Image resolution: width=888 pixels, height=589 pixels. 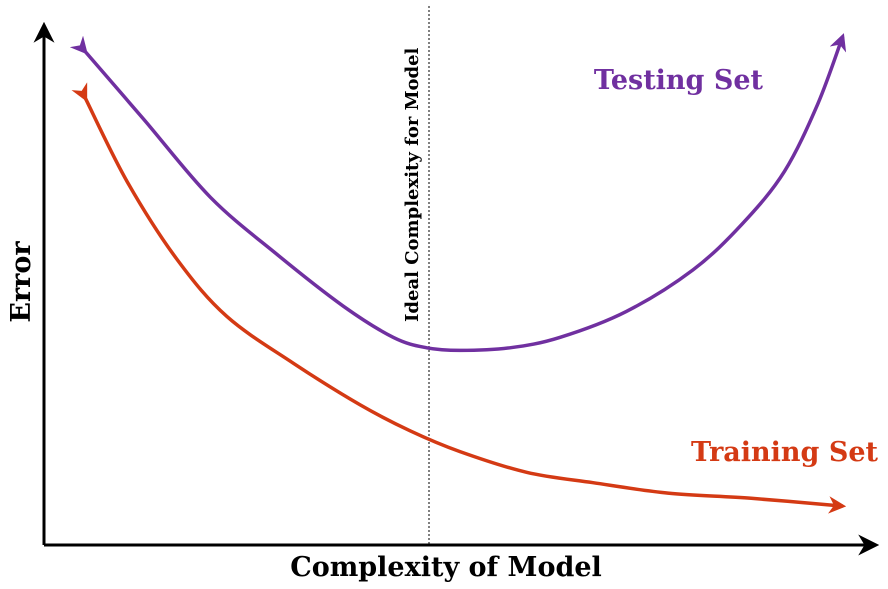 What do you see at coordinates (785, 452) in the screenshot?
I see `training-set-label: Training Set` at bounding box center [785, 452].